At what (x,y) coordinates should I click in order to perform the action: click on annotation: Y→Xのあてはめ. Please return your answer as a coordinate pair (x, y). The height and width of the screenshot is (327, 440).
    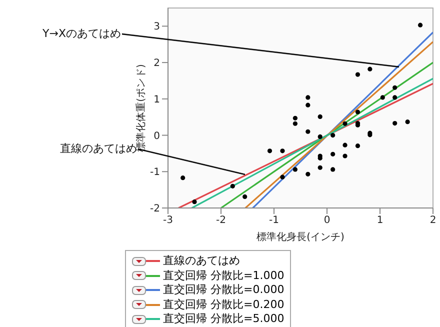
    Looking at the image, I should click on (81, 33).